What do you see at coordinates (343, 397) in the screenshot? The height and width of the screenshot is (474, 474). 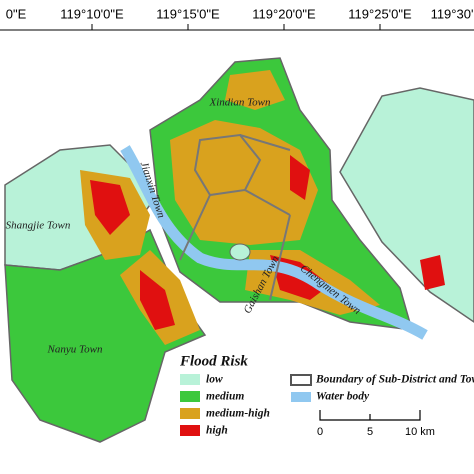 I see `legend-label: Water body` at bounding box center [343, 397].